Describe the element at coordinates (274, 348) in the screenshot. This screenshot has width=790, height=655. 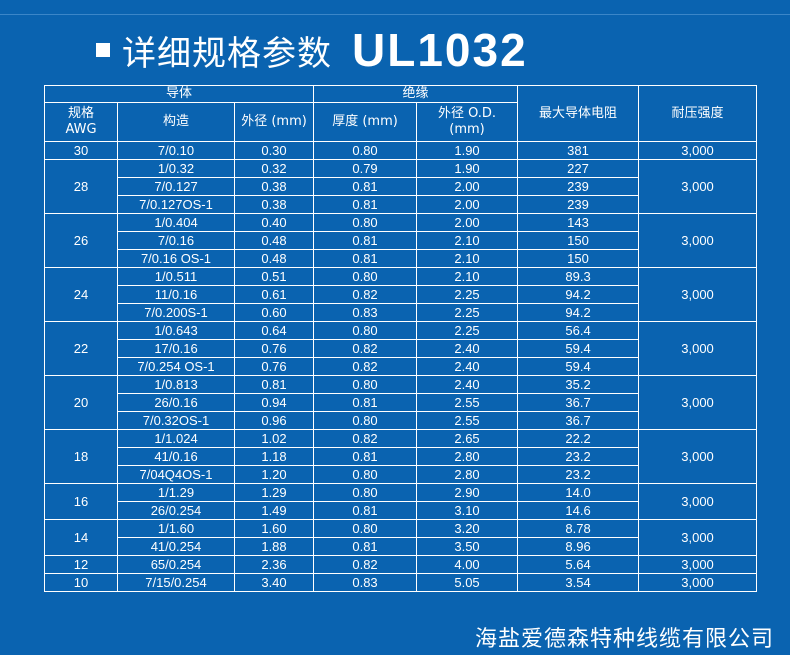
I see `conductor-od-cell: 0.76` at that location.